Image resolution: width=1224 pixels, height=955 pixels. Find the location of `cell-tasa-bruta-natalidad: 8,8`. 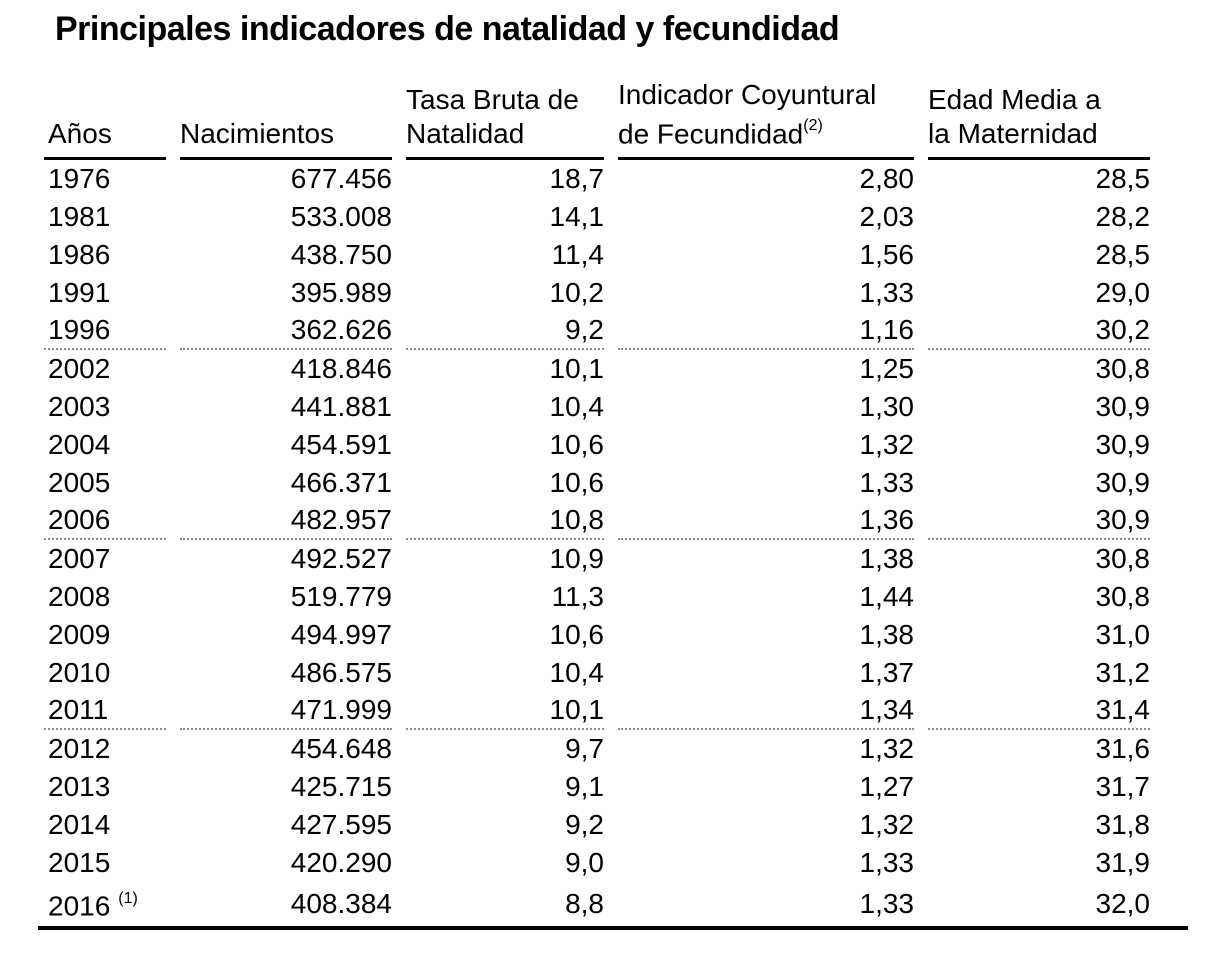

cell-tasa-bruta-natalidad: 8,8 is located at coordinates (584, 903).